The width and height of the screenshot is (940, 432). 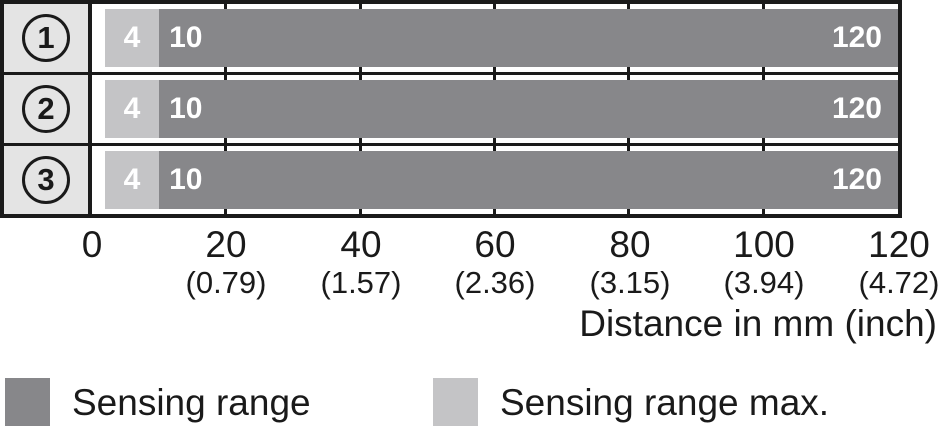 What do you see at coordinates (361, 282) in the screenshot?
I see `tick-inch-label: (1.57)` at bounding box center [361, 282].